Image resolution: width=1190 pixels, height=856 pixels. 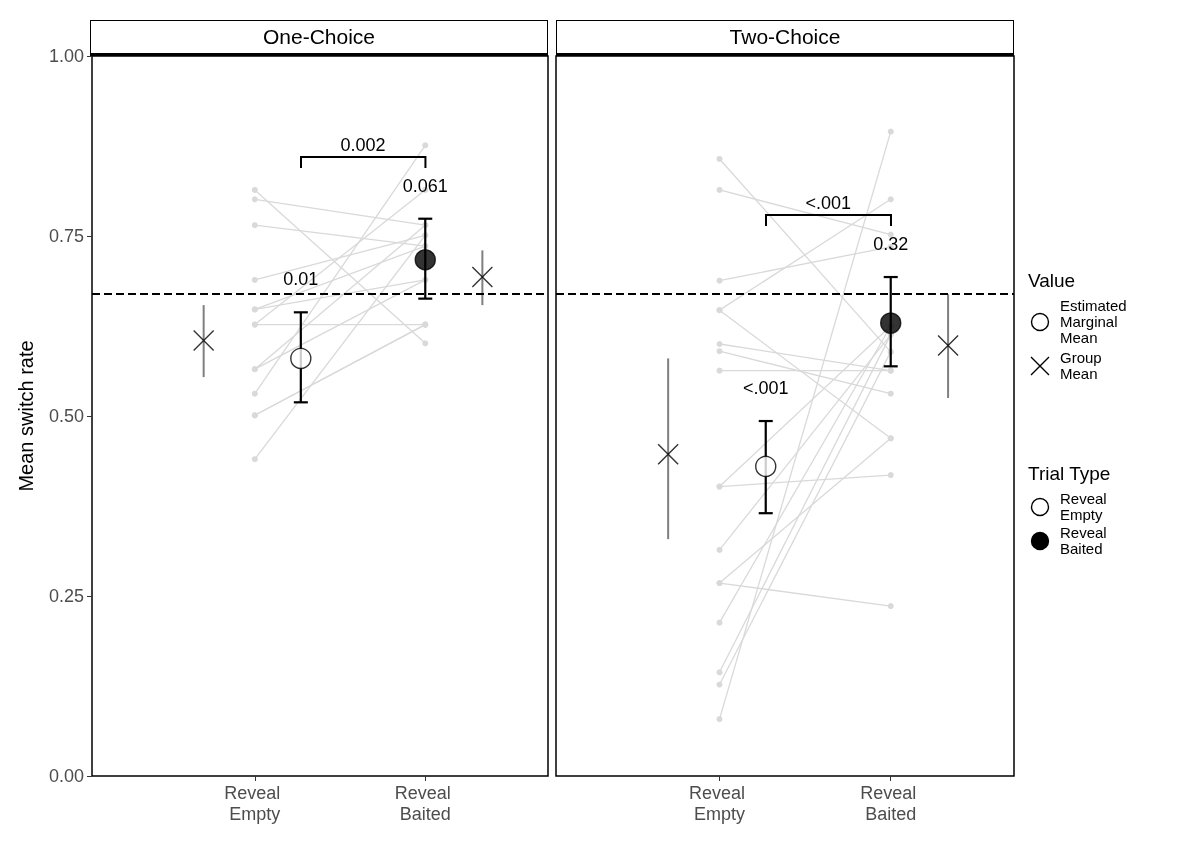 I want to click on annotation: 0.01, so click(x=301, y=279).